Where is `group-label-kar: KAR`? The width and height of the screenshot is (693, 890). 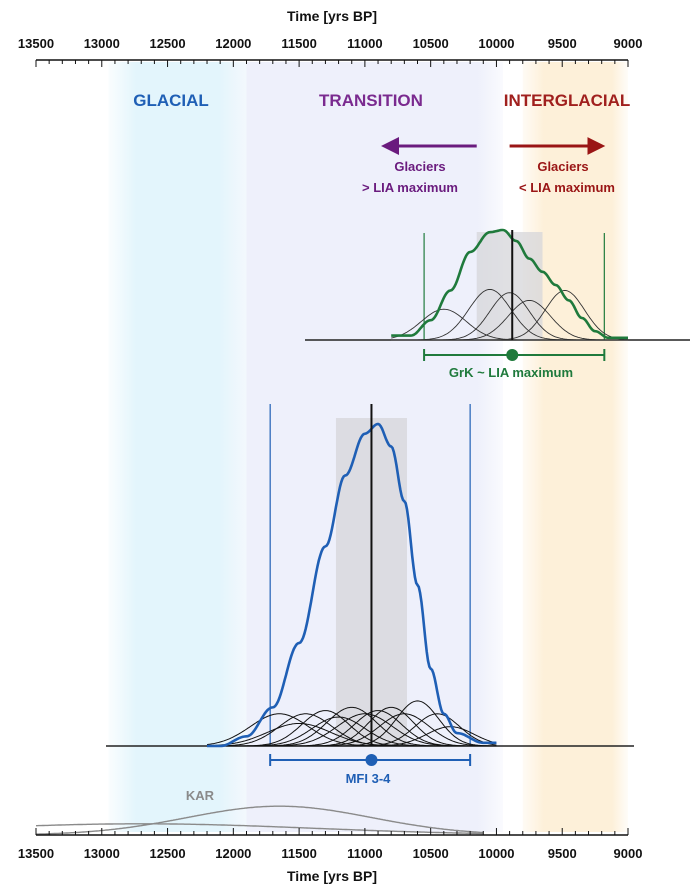
group-label-kar: KAR is located at coordinates (200, 795).